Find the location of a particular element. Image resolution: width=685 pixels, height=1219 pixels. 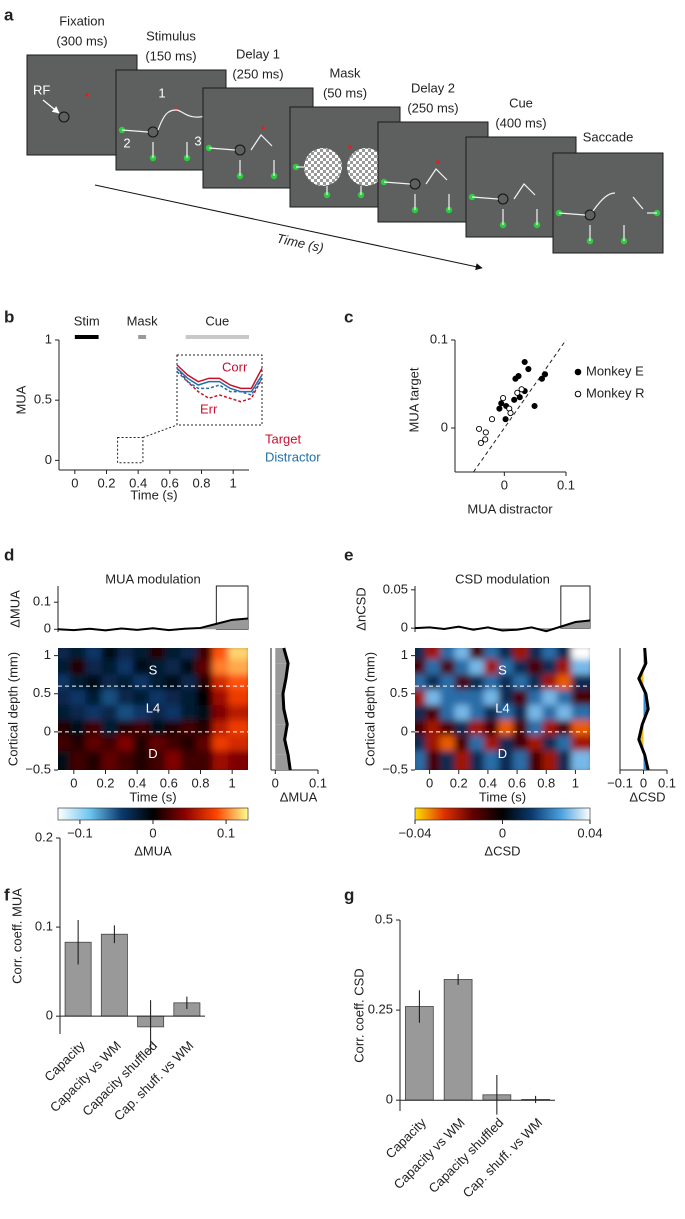

panel-label: f is located at coordinates (7, 894).